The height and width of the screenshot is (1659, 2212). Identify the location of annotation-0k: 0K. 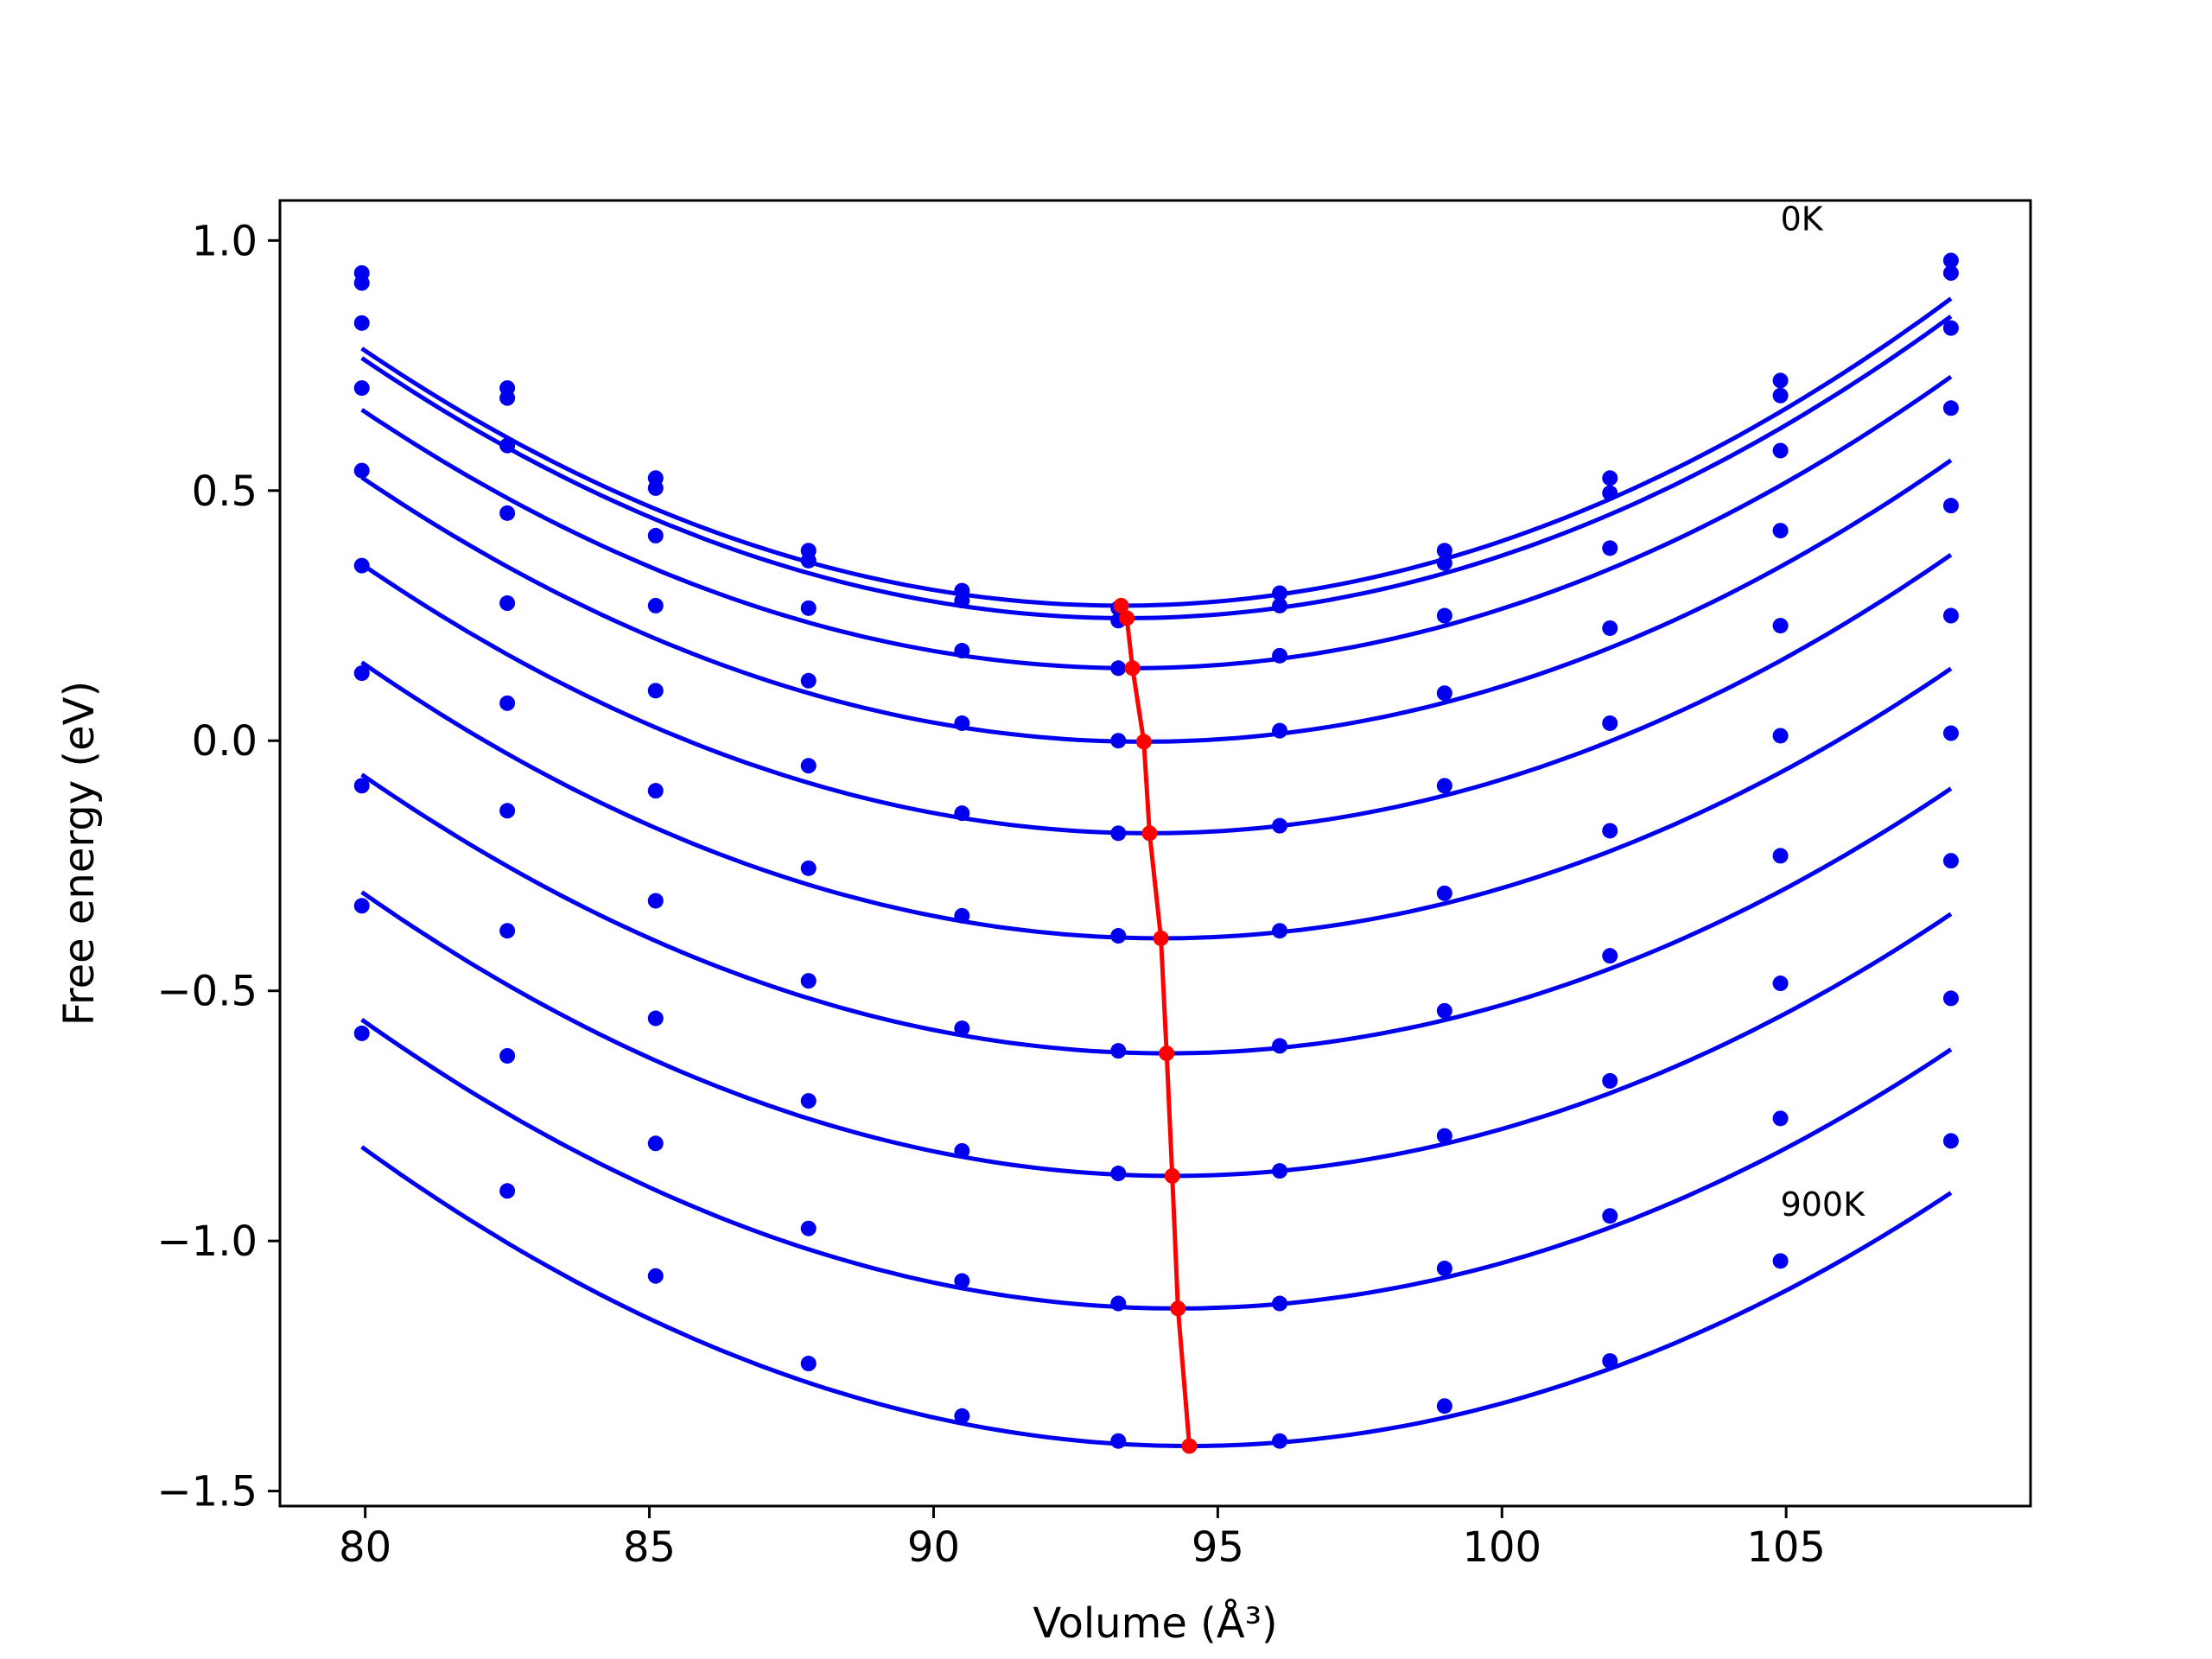
(1802, 219).